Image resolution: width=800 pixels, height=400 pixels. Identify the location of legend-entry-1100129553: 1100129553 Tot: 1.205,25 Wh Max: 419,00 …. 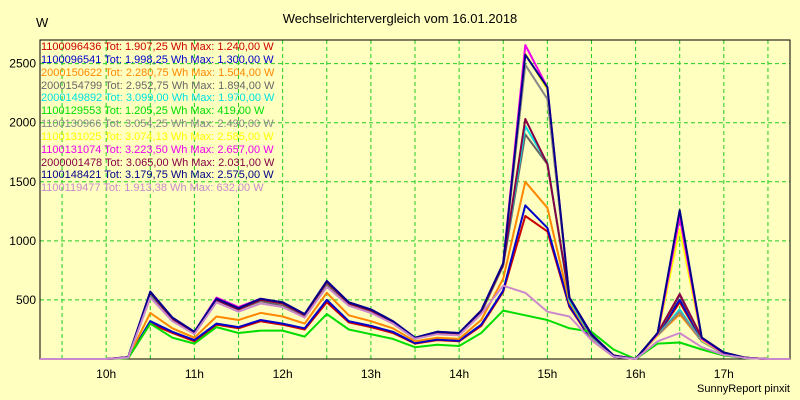
(153, 111).